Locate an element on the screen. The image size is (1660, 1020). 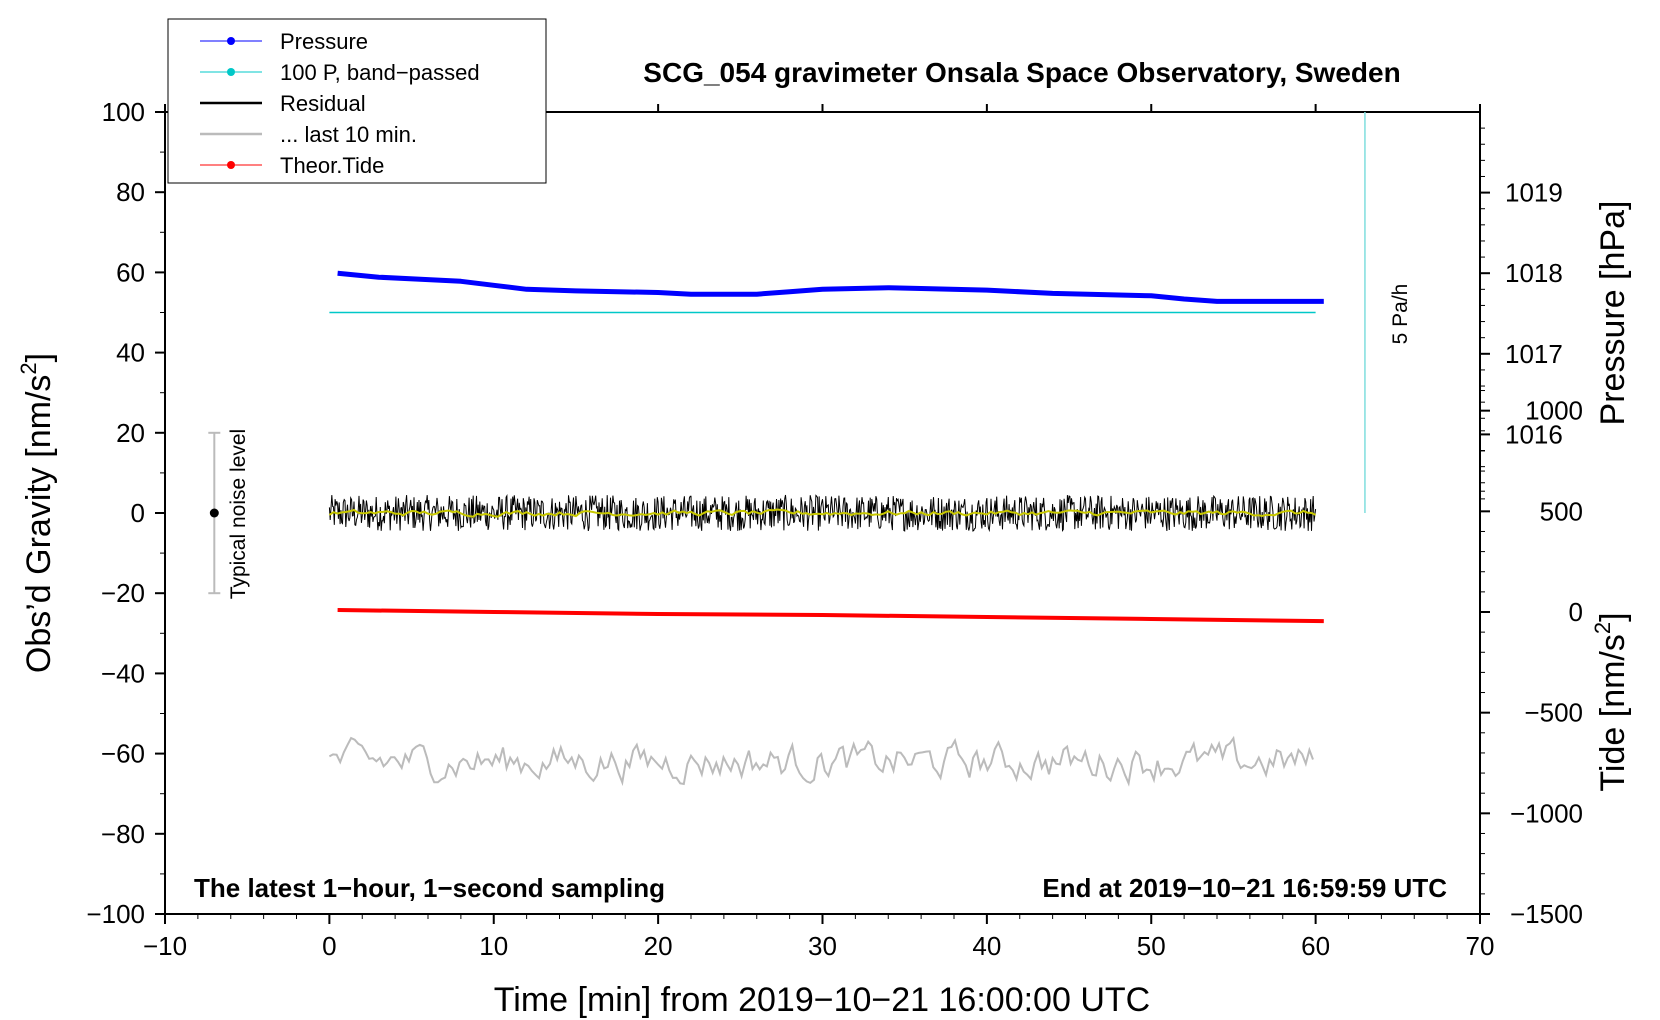
pressure-axis-title: Pressure [hPa] is located at coordinates (1613, 313).